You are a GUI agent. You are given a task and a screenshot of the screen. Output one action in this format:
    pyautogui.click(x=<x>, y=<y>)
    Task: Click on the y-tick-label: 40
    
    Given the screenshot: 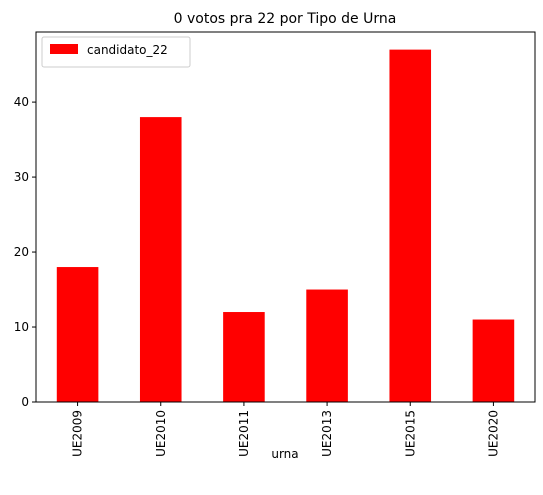 What is the action you would take?
    pyautogui.click(x=21, y=102)
    